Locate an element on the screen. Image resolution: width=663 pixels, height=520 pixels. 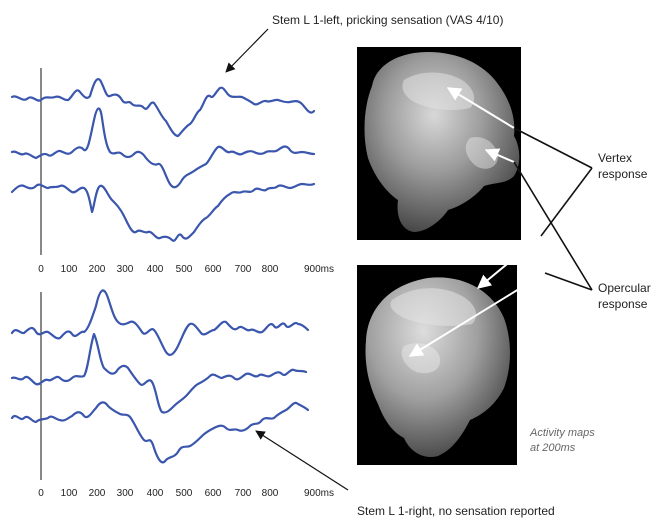
top-caption-arrow is located at coordinates (247, 50).